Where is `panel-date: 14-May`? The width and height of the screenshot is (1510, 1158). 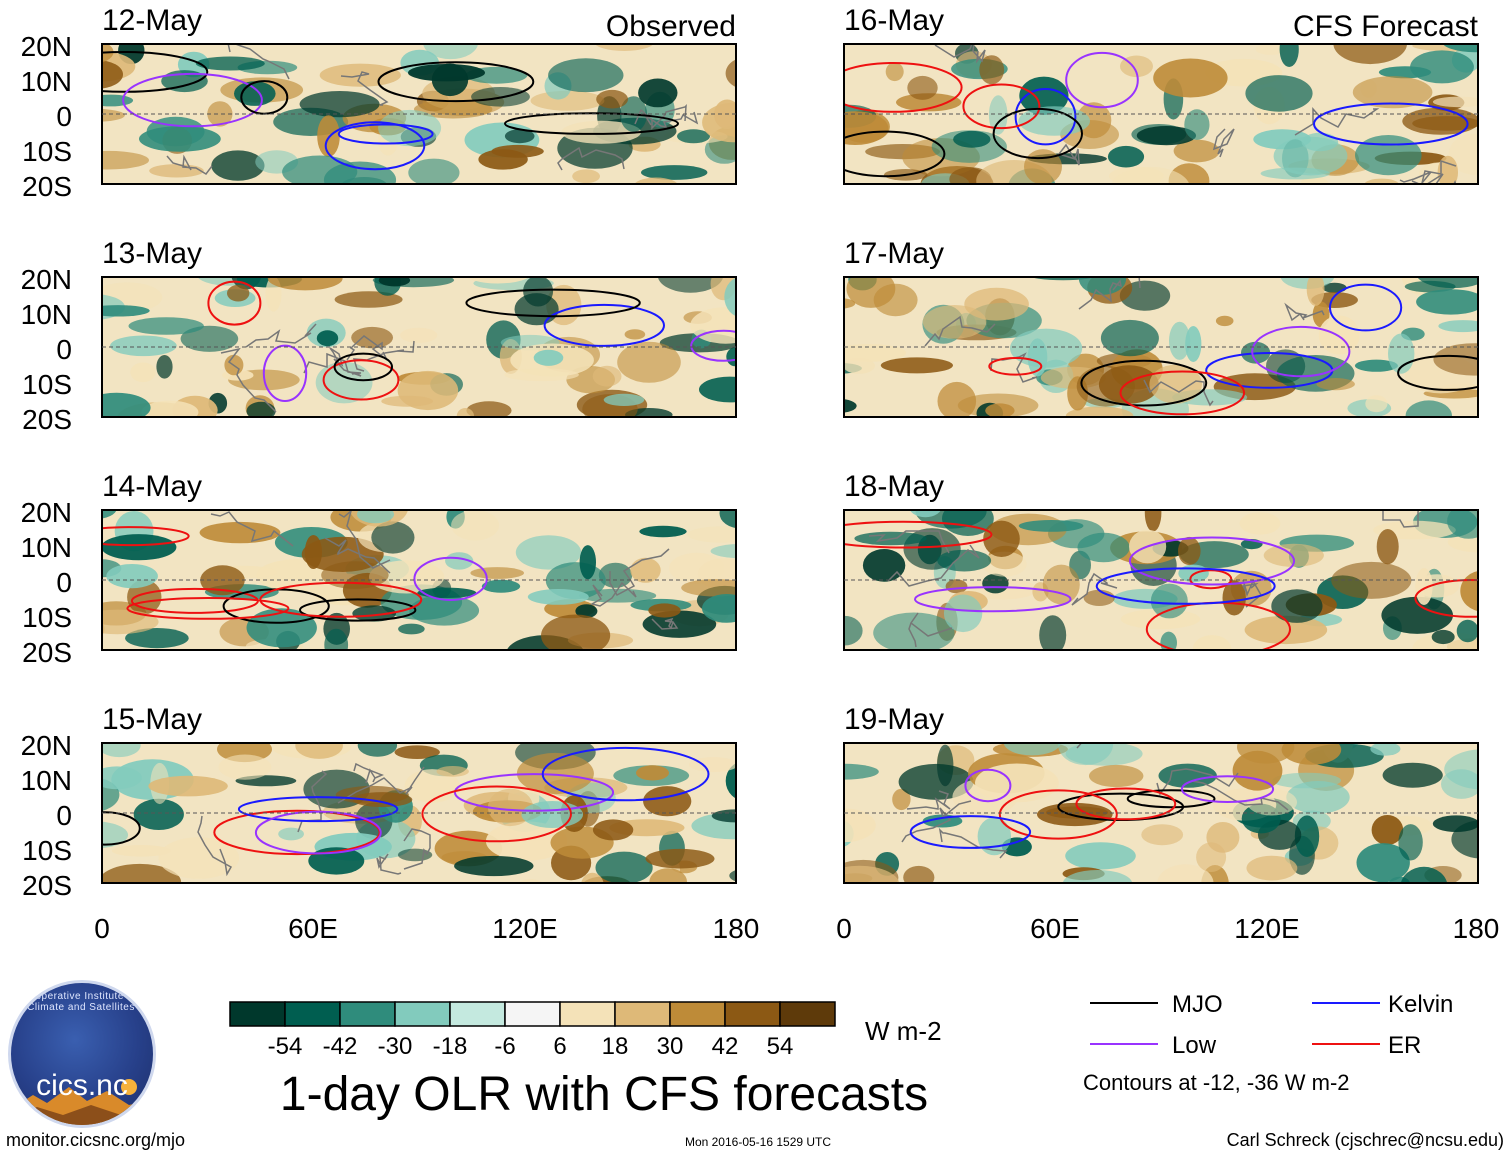 panel-date: 14-May is located at coordinates (152, 486).